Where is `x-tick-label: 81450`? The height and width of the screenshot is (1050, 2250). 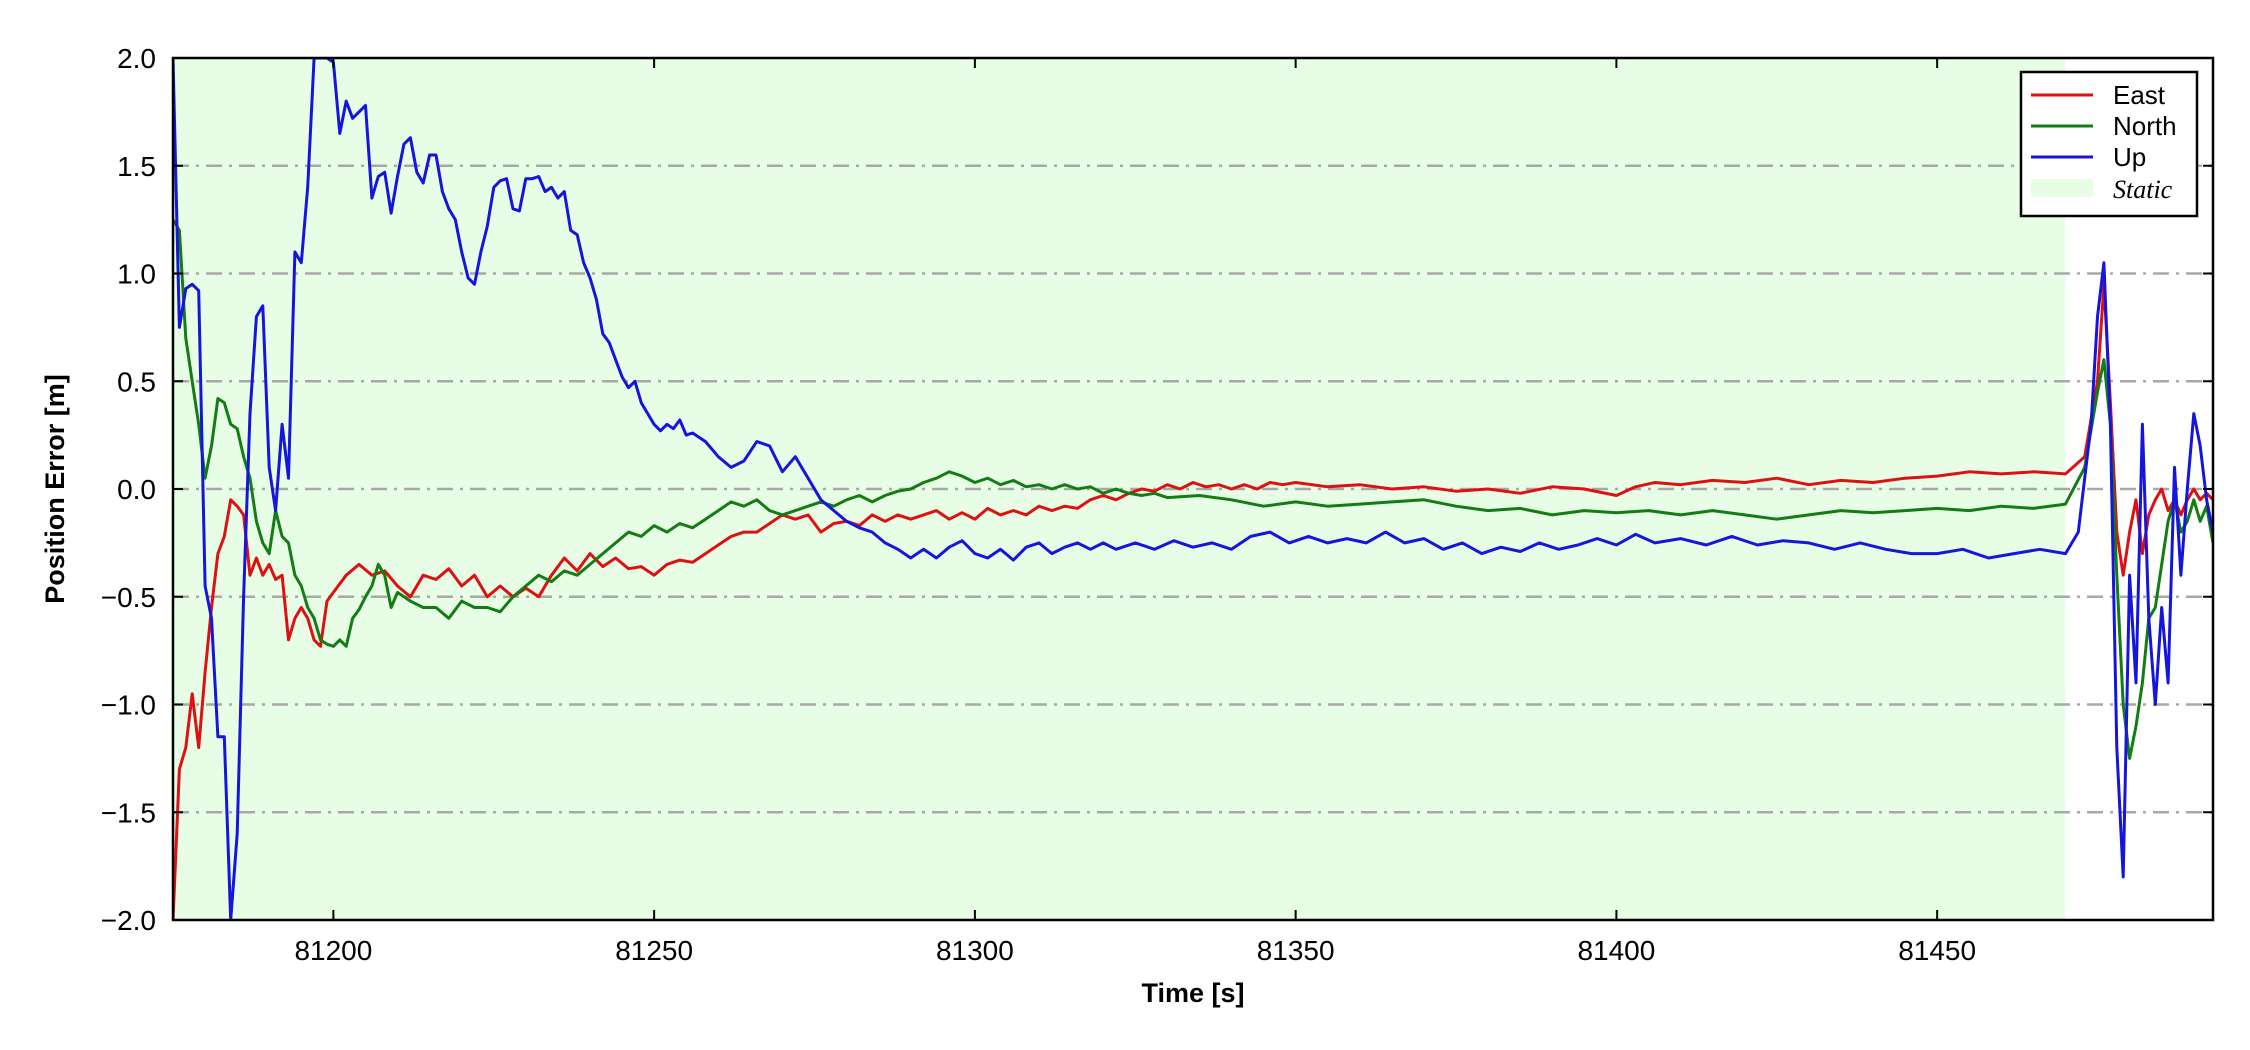 x-tick-label: 81450 is located at coordinates (1937, 950).